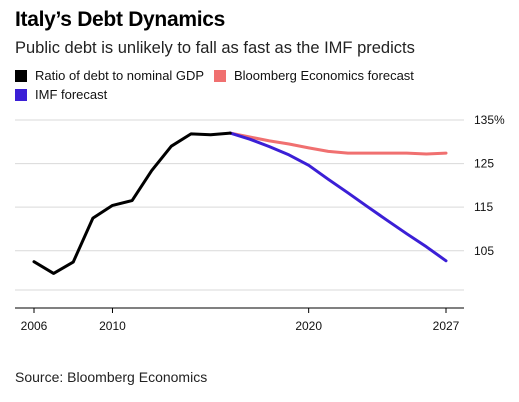 The height and width of the screenshot is (402, 519). What do you see at coordinates (120, 75) in the screenshot?
I see `legend-label-debt-ratio: Ratio of debt to nominal GDP` at bounding box center [120, 75].